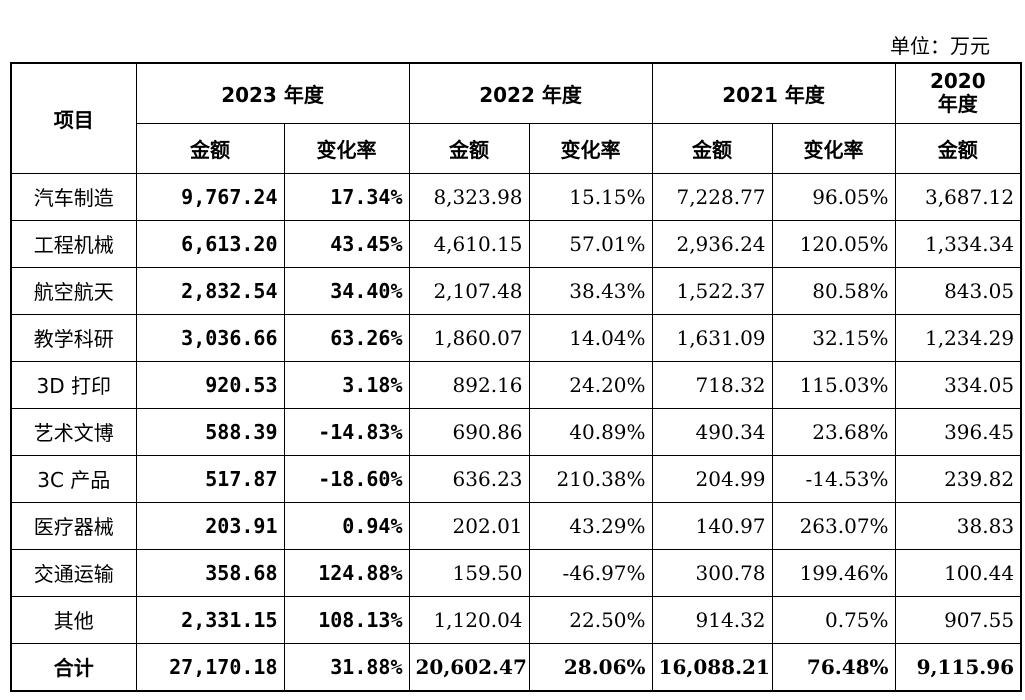  What do you see at coordinates (590, 572) in the screenshot?
I see `cell-c2022: -46.97%` at bounding box center [590, 572].